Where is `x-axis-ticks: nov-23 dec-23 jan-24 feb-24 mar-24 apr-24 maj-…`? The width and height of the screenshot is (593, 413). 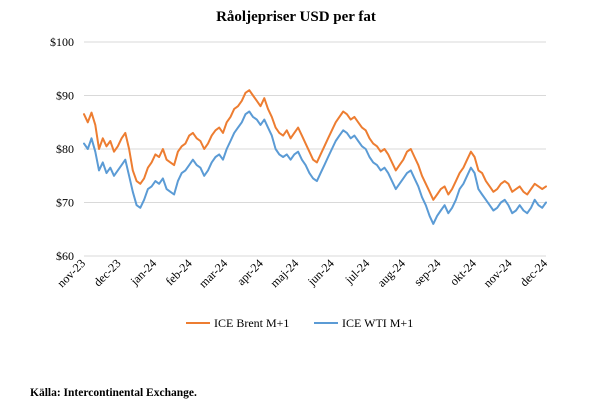 x-axis-ticks: nov-23 dec-23 jan-24 feb-24 mar-24 apr-24 maj-… is located at coordinates (302, 273).